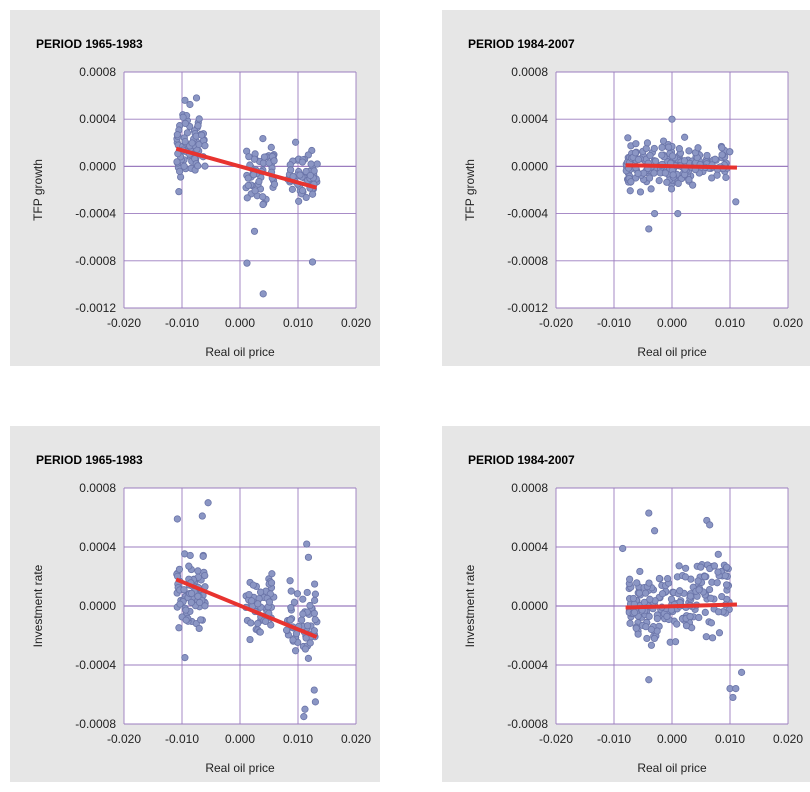 Image resolution: width=810 pixels, height=792 pixels. Describe the element at coordinates (97, 488) in the screenshot. I see `y-tick-label: 0.0008` at that location.